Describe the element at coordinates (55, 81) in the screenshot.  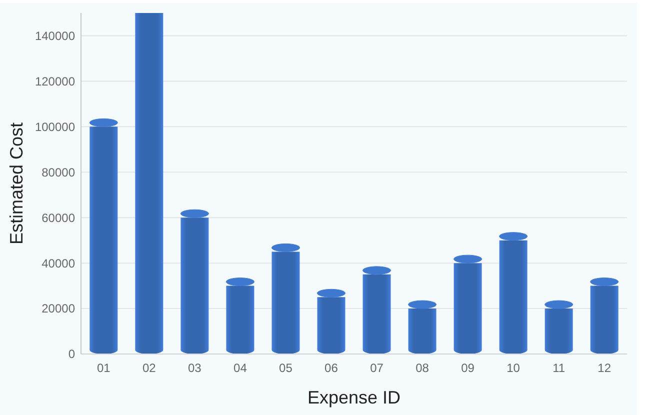
I see `y-tick-label: 120000` at that location.